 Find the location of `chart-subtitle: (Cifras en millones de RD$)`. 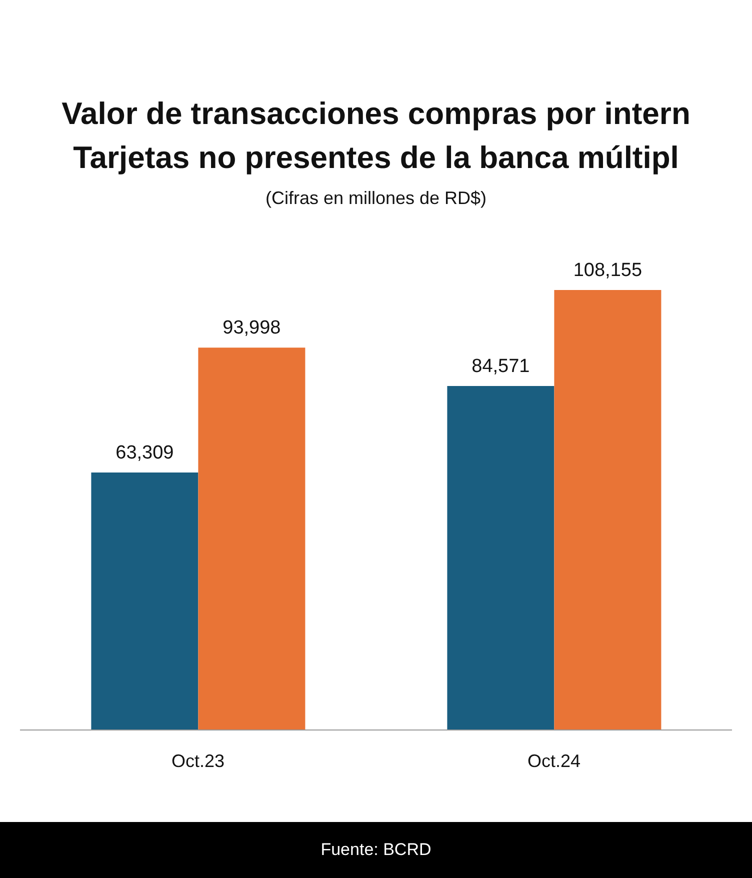

chart-subtitle: (Cifras en millones de RD$) is located at coordinates (376, 198).